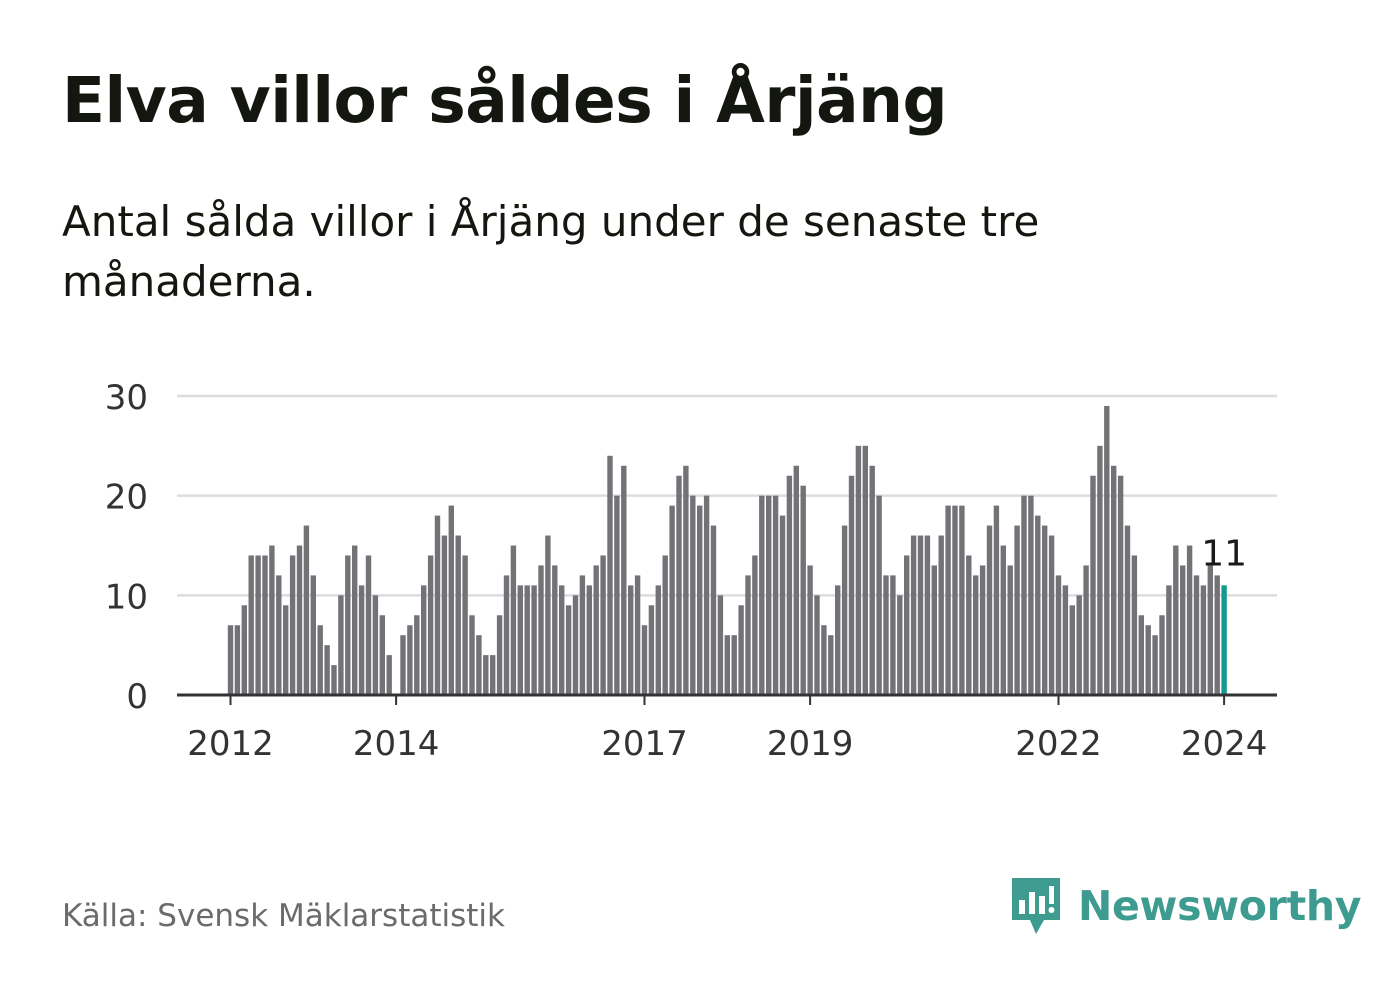 The height and width of the screenshot is (999, 1382). I want to click on chart-title: Elva villor såldes i Årjäng, so click(505, 100).